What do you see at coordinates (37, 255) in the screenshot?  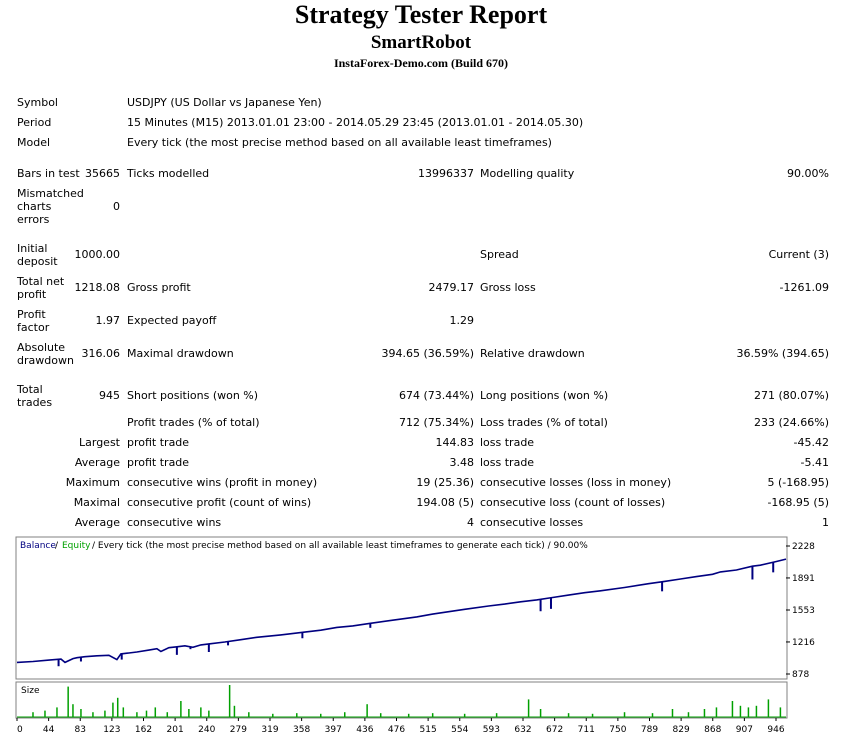 I see `deposit-label: Initial deposit` at bounding box center [37, 255].